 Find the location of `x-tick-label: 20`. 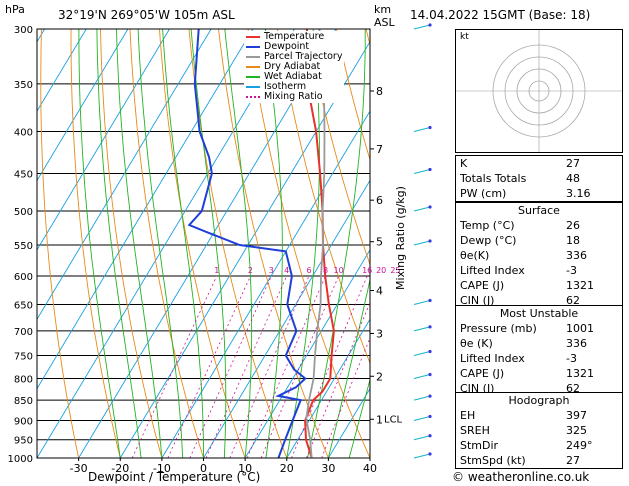

x-tick-label: 20 is located at coordinates (287, 468).